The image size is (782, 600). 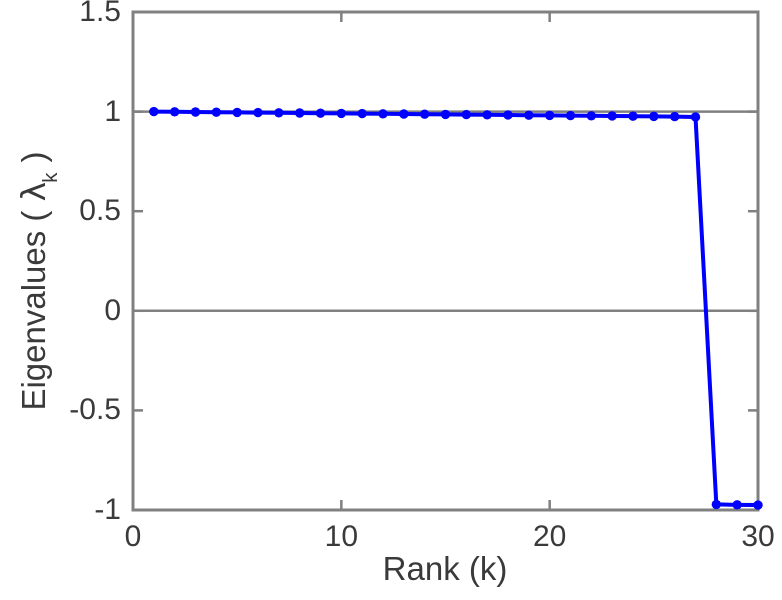 I want to click on y-axis-tick-label: -1, so click(x=107, y=509).